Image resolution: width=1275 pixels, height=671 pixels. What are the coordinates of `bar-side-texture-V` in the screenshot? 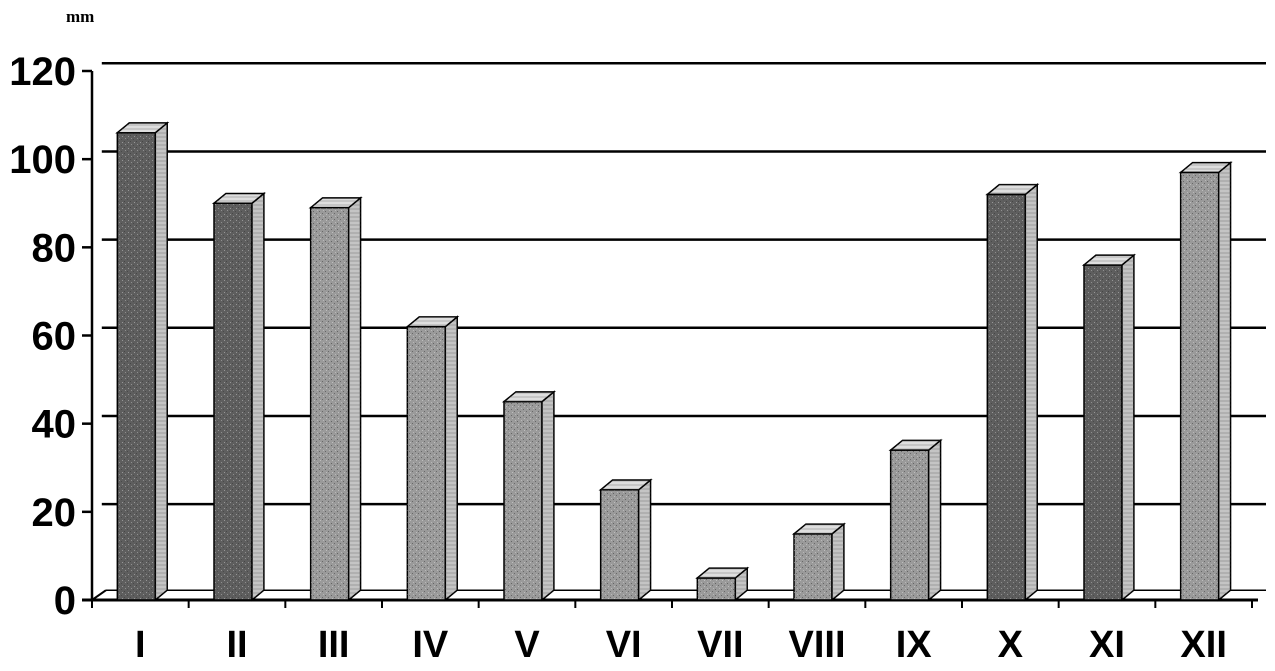 It's located at (548, 495).